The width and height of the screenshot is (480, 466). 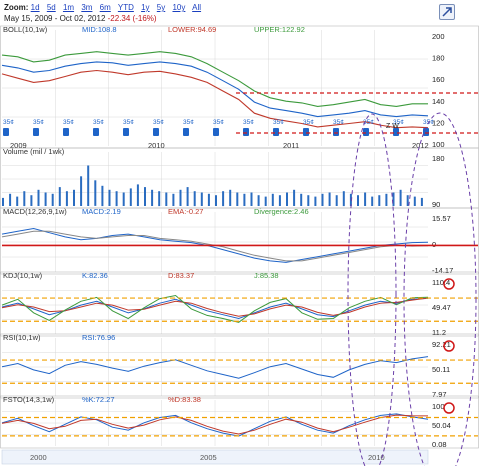 I want to click on zoom-1y: 1y, so click(x=145, y=7).